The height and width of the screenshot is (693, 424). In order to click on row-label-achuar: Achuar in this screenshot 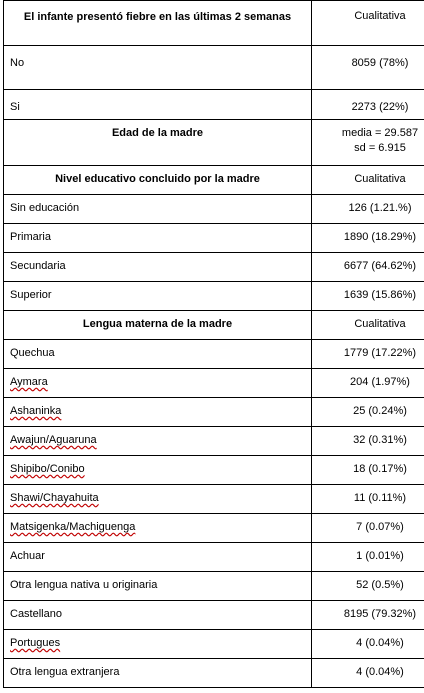, I will do `click(27, 556)`.